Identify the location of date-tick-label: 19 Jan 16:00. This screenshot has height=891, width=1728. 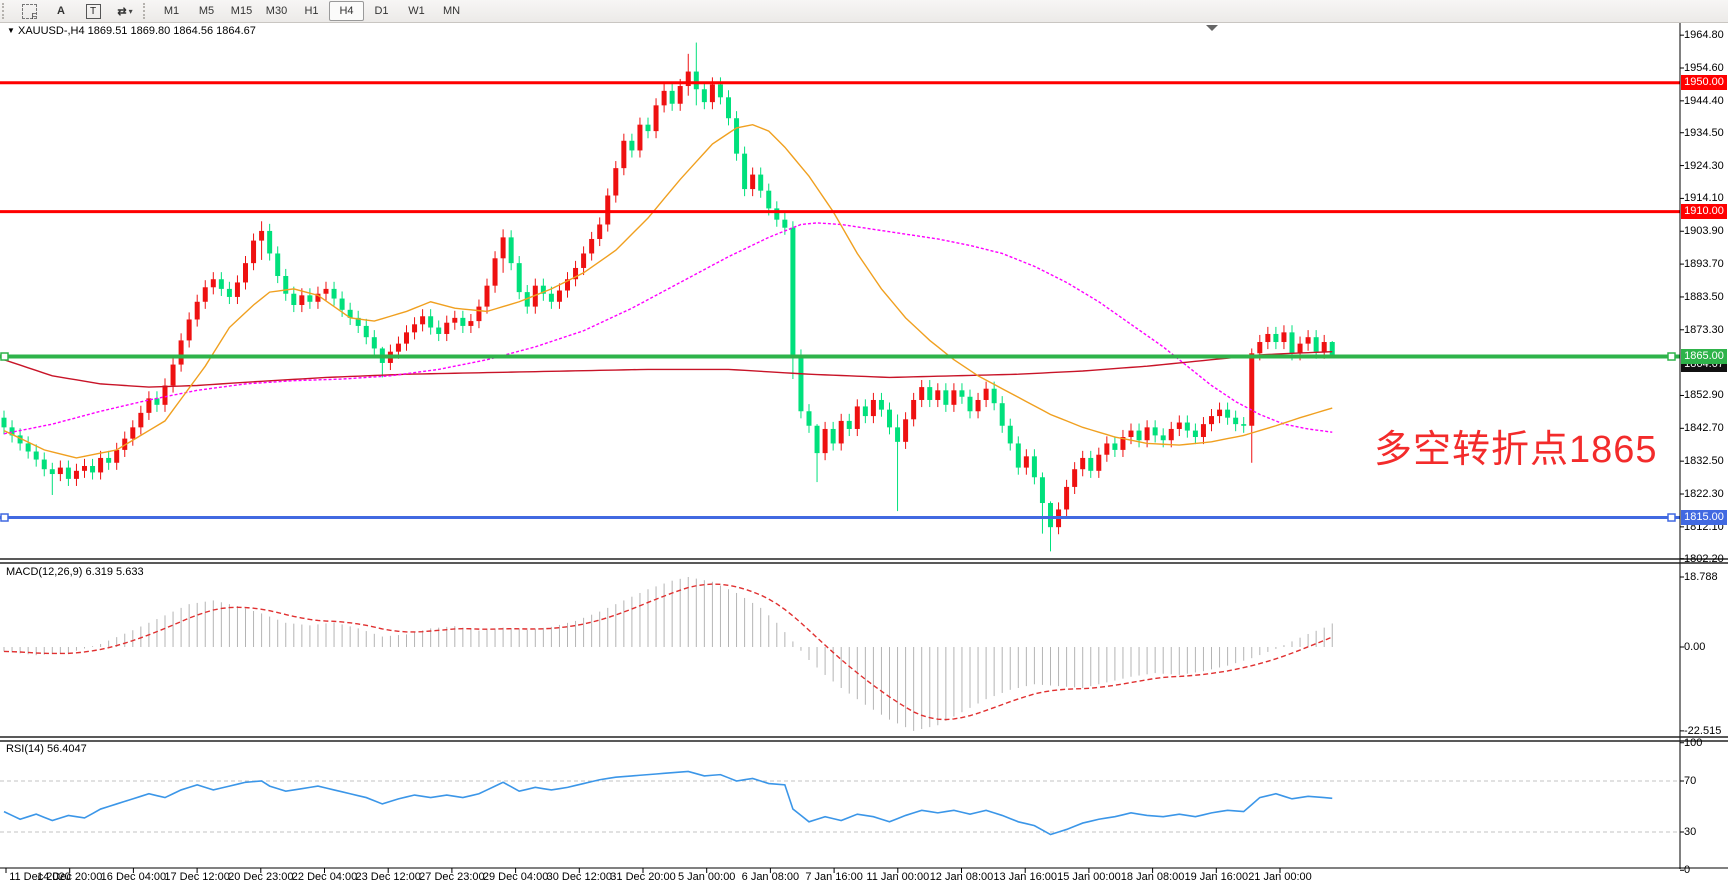
(1216, 877).